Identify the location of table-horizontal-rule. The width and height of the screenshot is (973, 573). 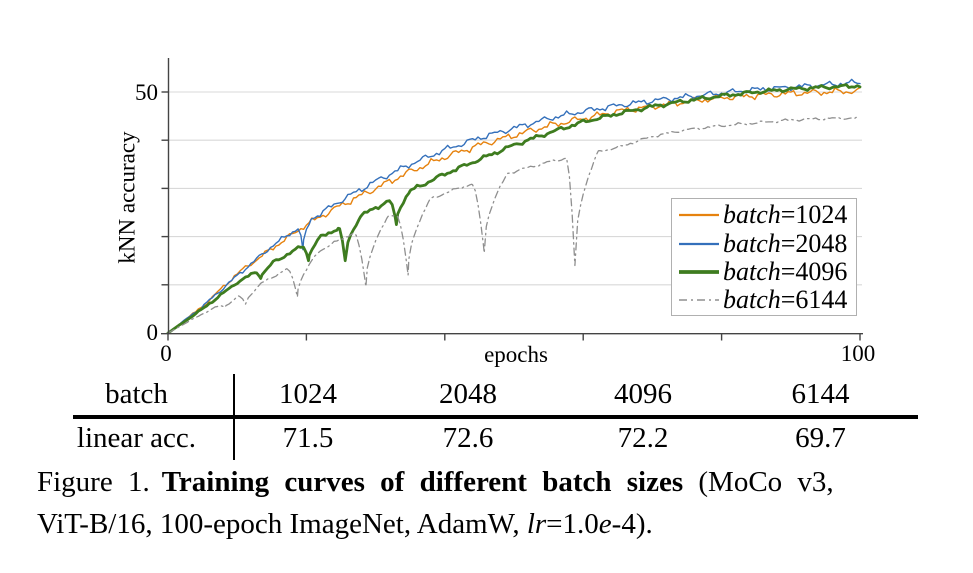
(495, 417).